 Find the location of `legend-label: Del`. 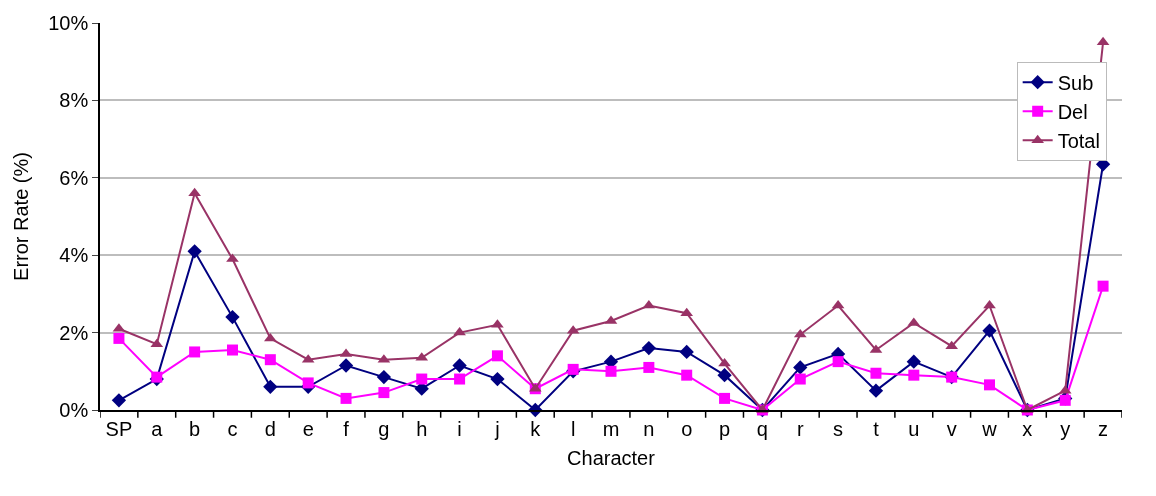

legend-label: Del is located at coordinates (1072, 112).